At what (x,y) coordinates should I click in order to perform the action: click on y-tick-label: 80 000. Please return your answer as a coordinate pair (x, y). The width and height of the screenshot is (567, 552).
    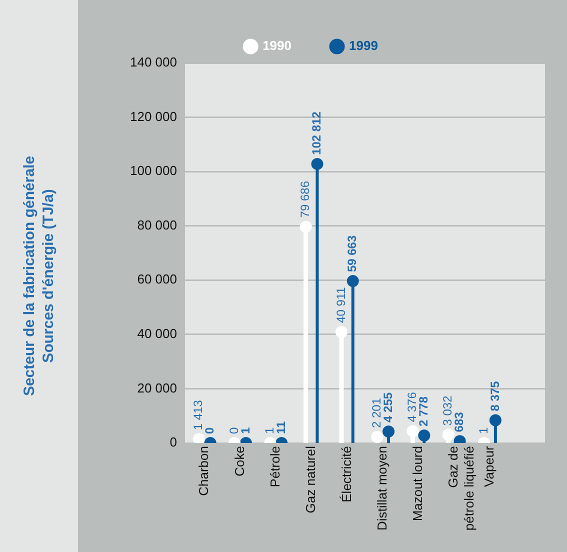
    Looking at the image, I should click on (157, 224).